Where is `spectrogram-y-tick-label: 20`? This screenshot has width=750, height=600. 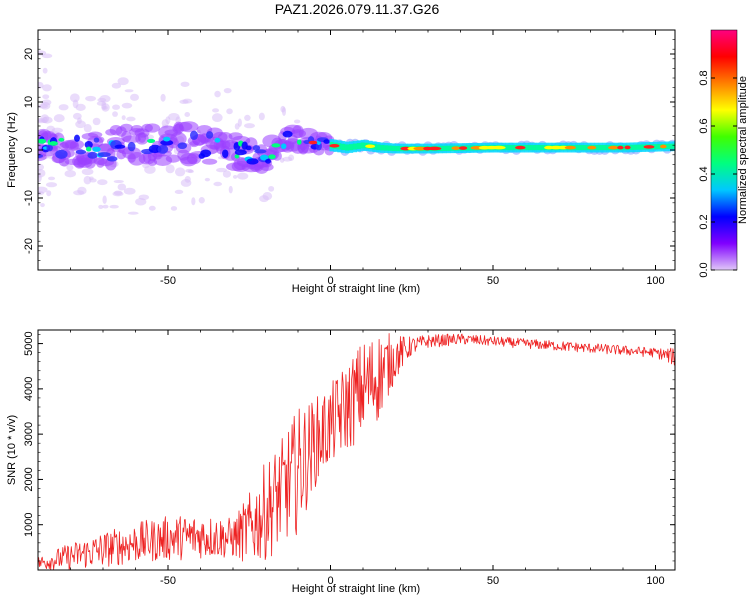
spectrogram-y-tick-label: 20 is located at coordinates (29, 54).